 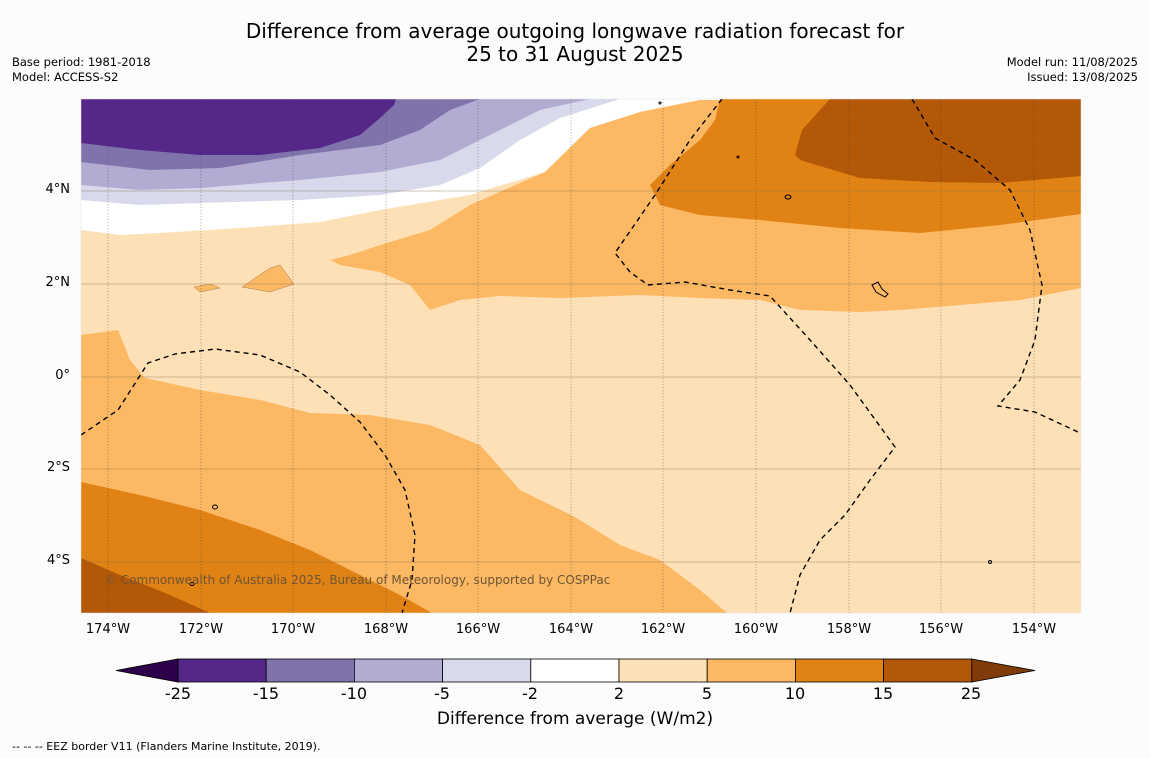 I want to click on colorbar-tick-label: -25, so click(x=178, y=693).